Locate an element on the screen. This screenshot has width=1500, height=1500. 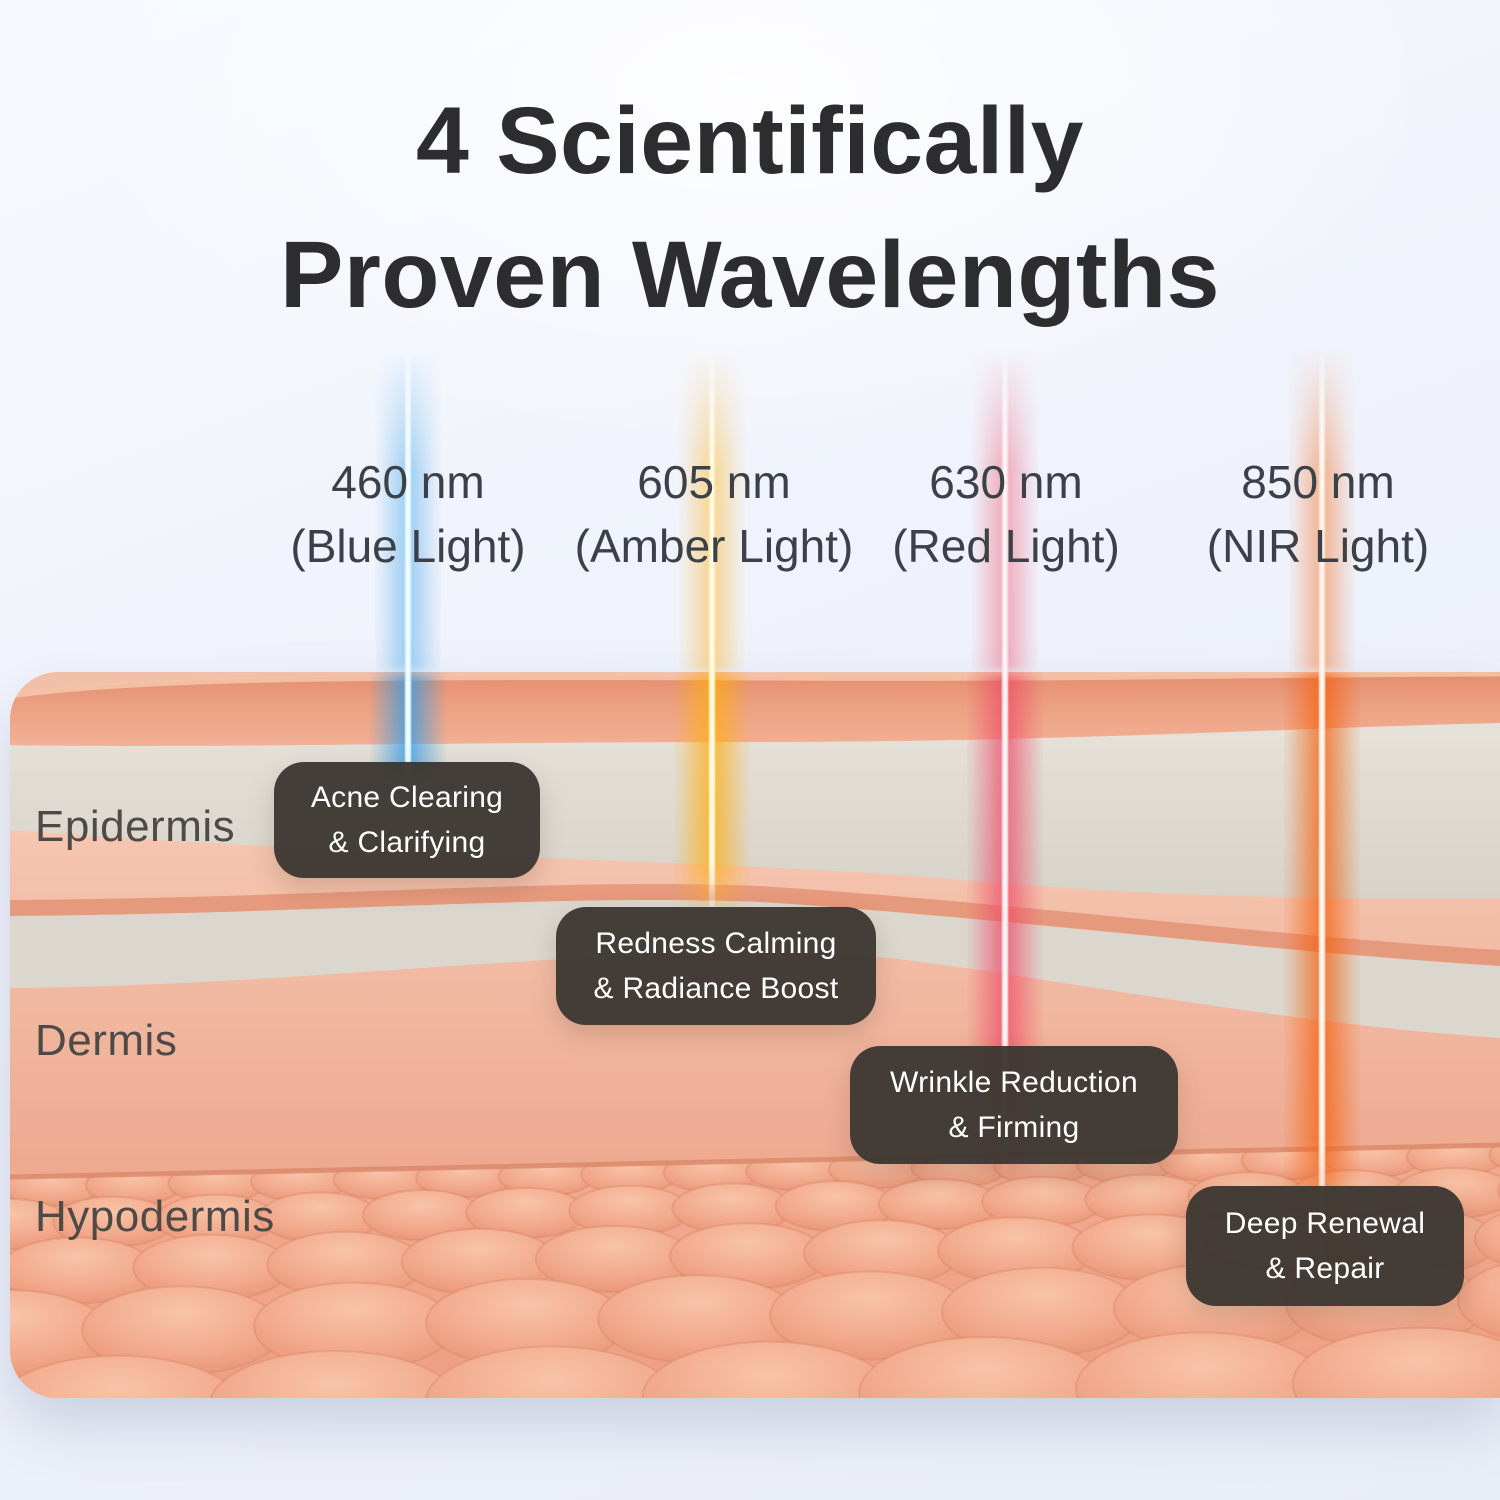
benefit-line-1: Wrinkle Reduction is located at coordinates (1014, 1082).